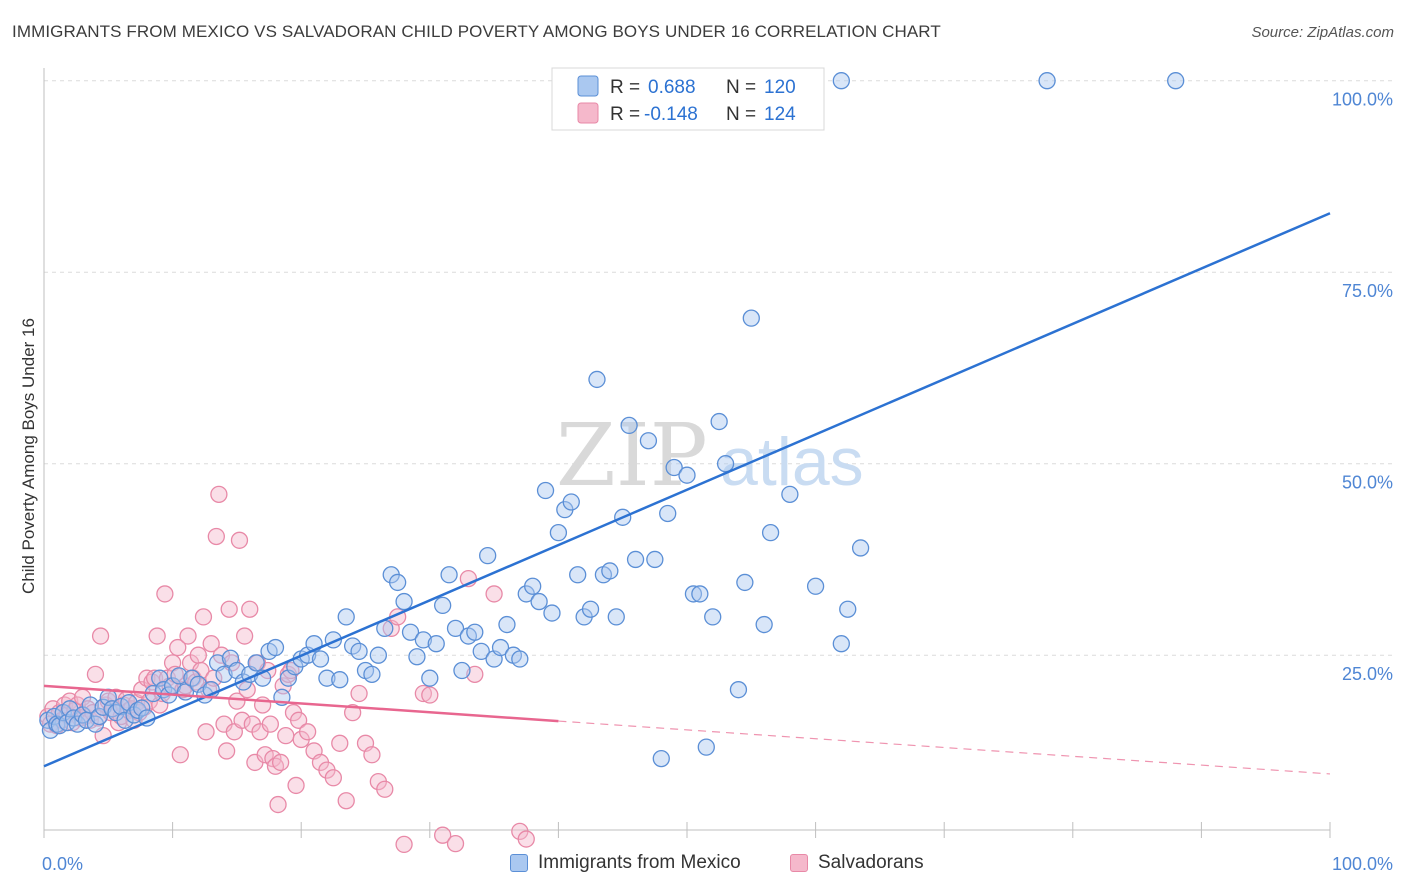  What do you see at coordinates (710, 456) in the screenshot?
I see `watermark: ZIP atlas` at bounding box center [710, 456].